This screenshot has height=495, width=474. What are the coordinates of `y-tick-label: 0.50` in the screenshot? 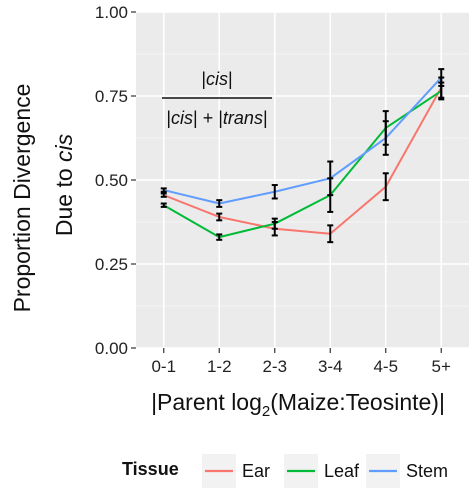 It's located at (111, 180).